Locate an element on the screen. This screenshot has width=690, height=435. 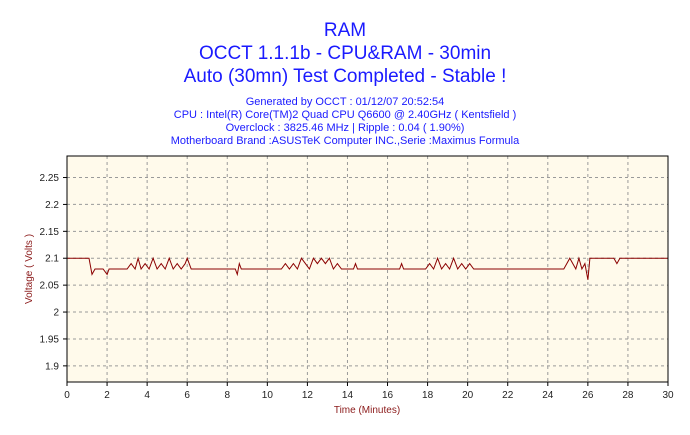
x-tick-label: 30 is located at coordinates (668, 395).